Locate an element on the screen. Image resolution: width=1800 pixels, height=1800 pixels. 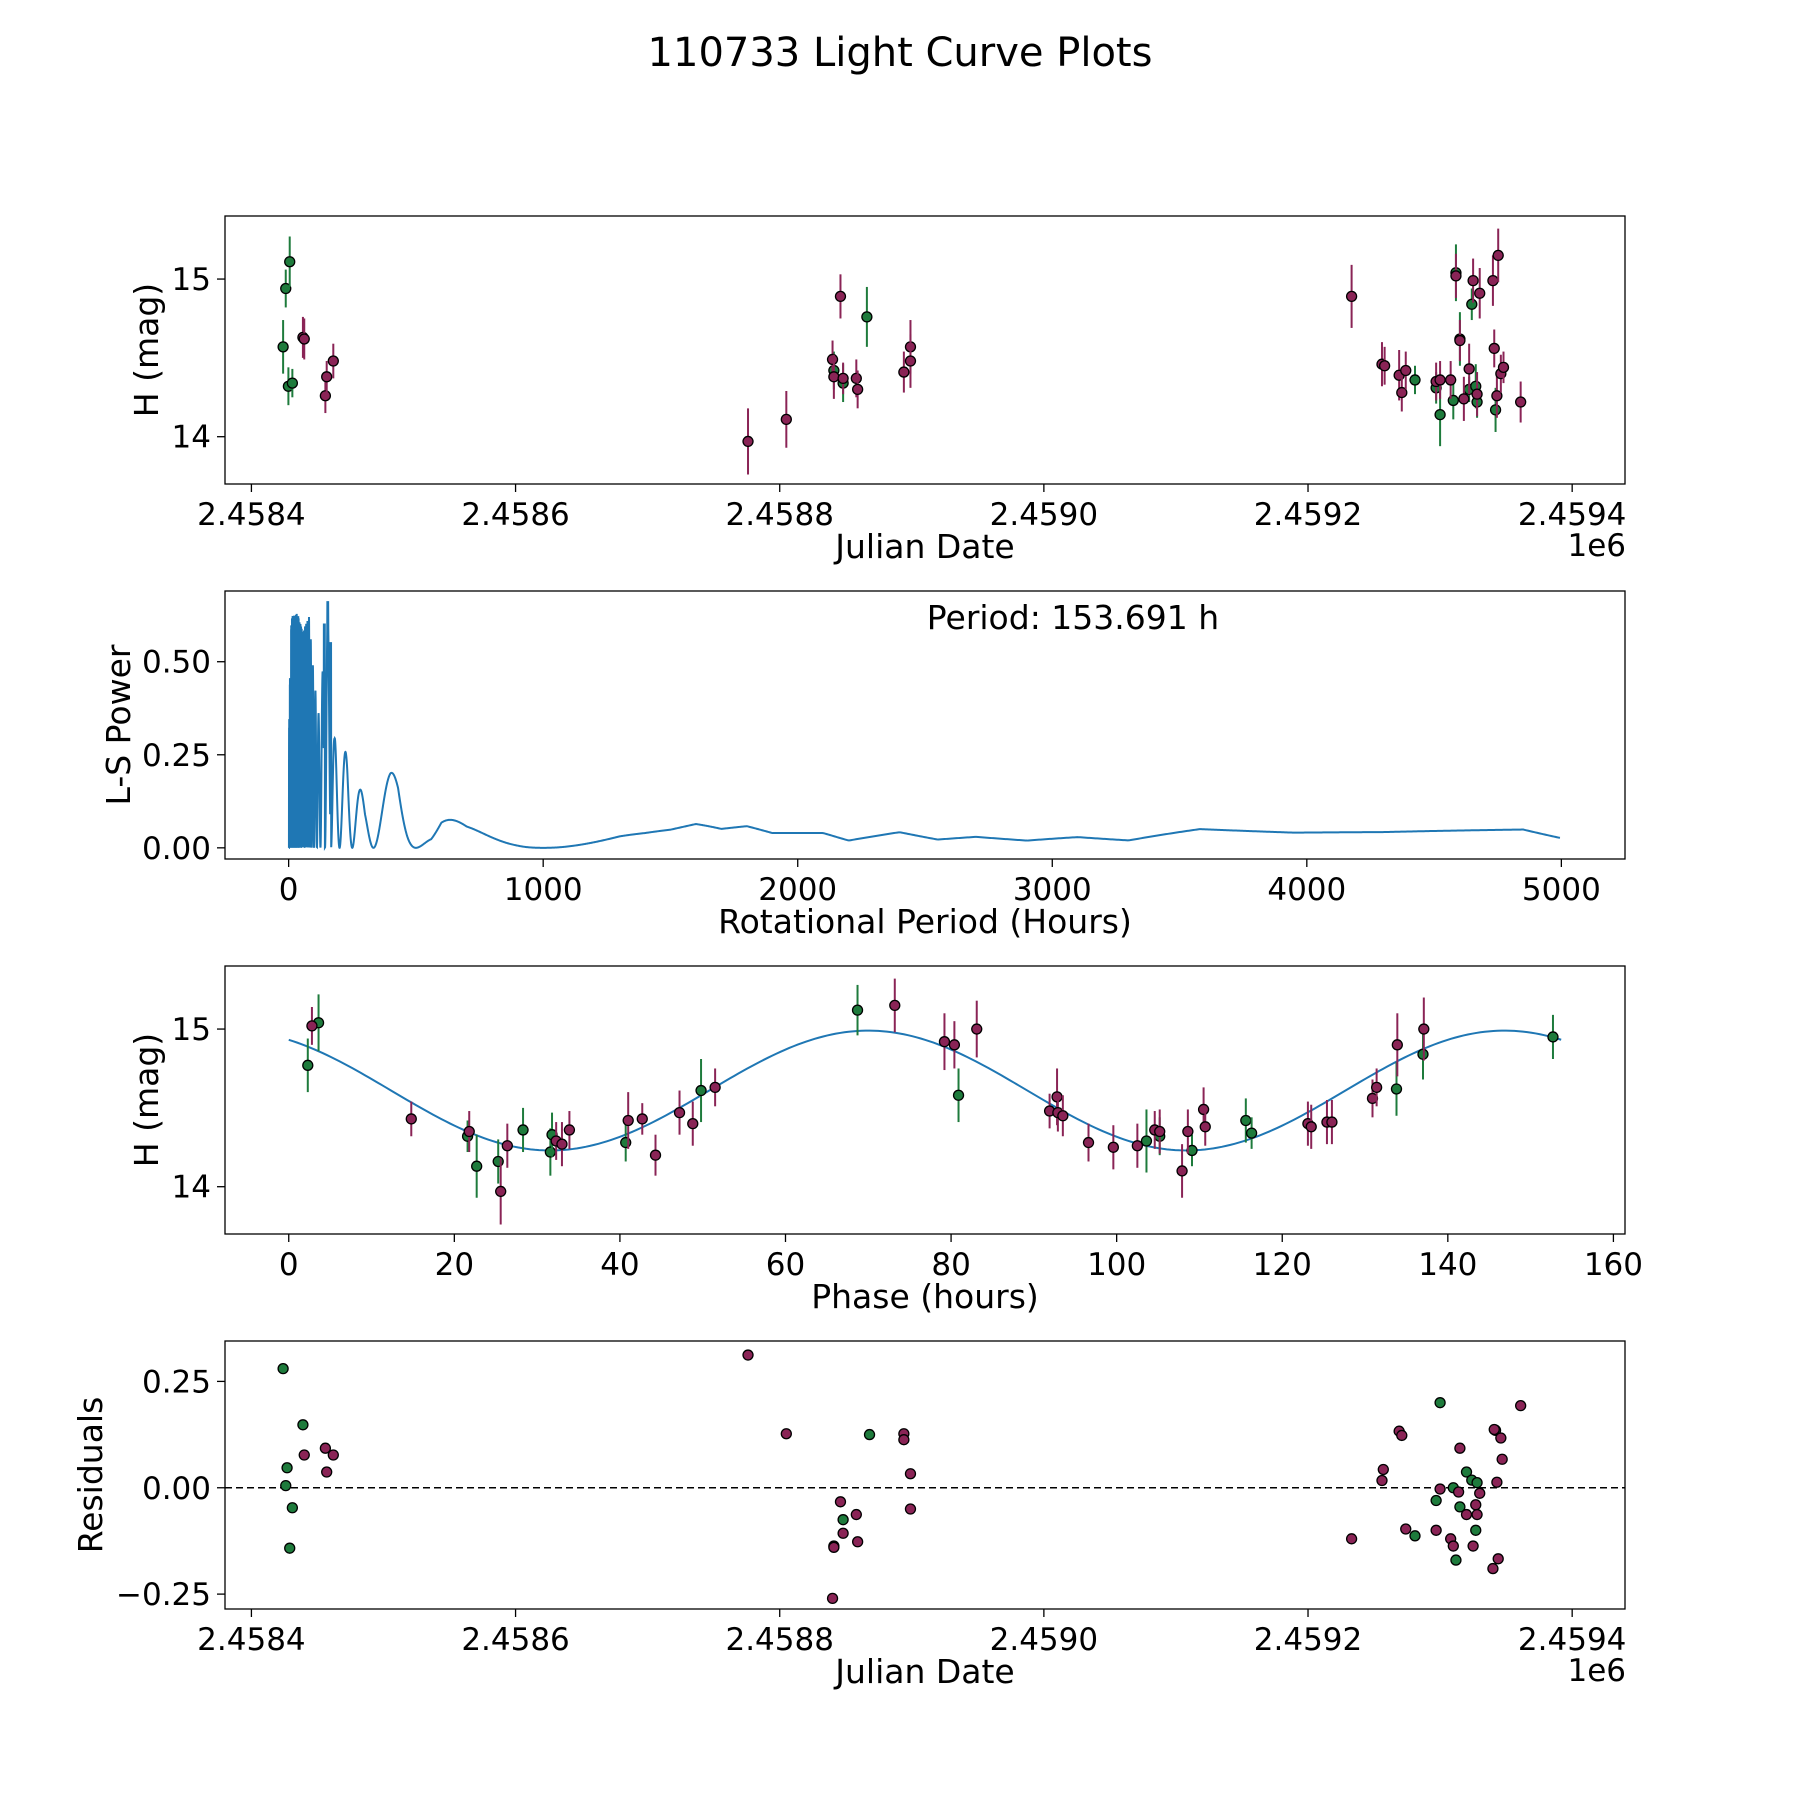
x-tick-label: 40 is located at coordinates (619, 1265).